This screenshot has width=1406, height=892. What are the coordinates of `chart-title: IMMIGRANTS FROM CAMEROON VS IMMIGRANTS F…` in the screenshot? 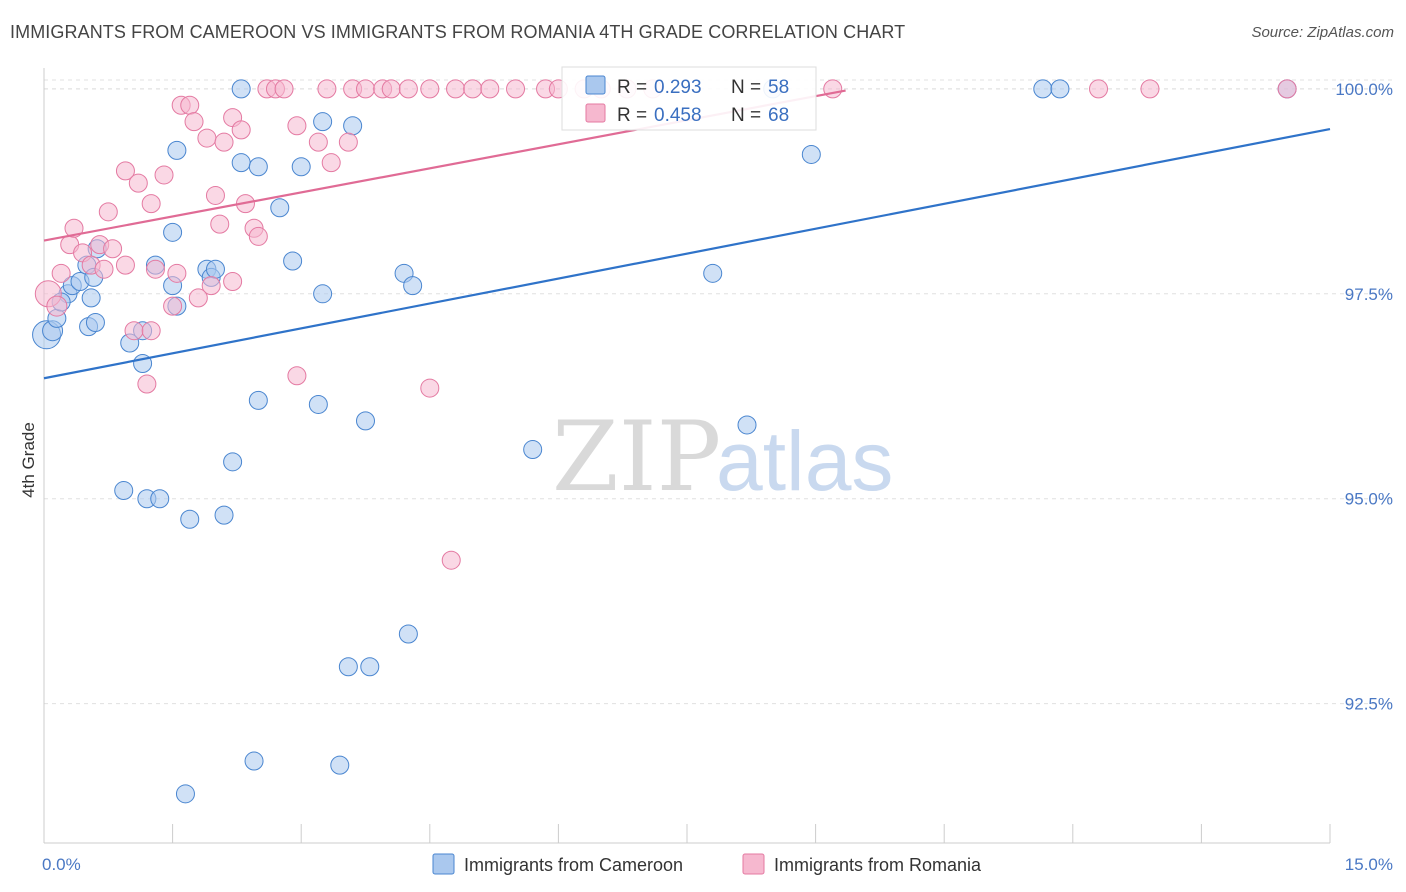 It's located at (458, 32).